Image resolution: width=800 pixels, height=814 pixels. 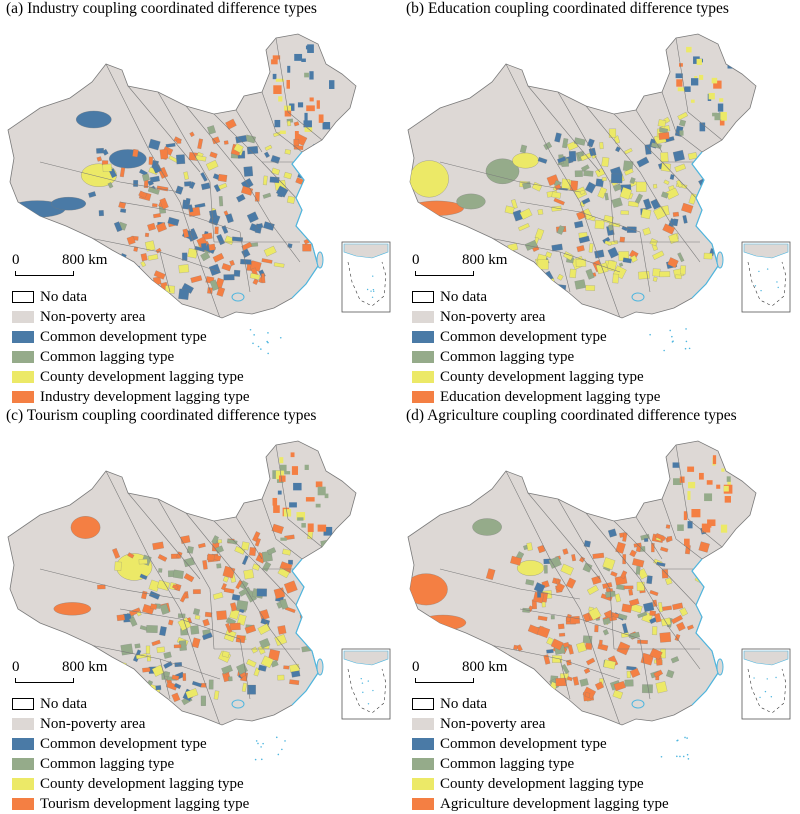 I want to click on scale-zero: 0, so click(x=416, y=260).